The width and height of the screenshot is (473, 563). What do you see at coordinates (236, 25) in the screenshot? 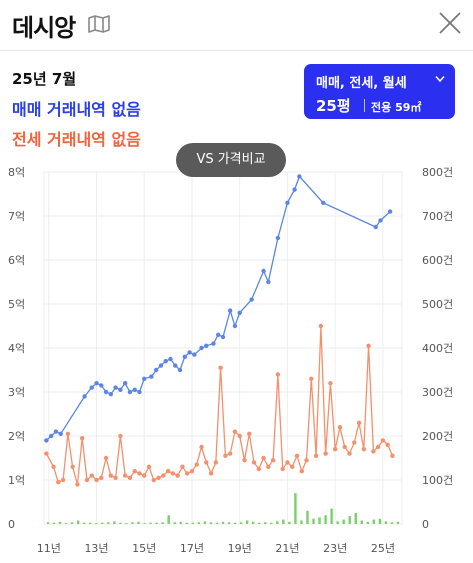
I see `header-bar: 데시앙` at bounding box center [236, 25].